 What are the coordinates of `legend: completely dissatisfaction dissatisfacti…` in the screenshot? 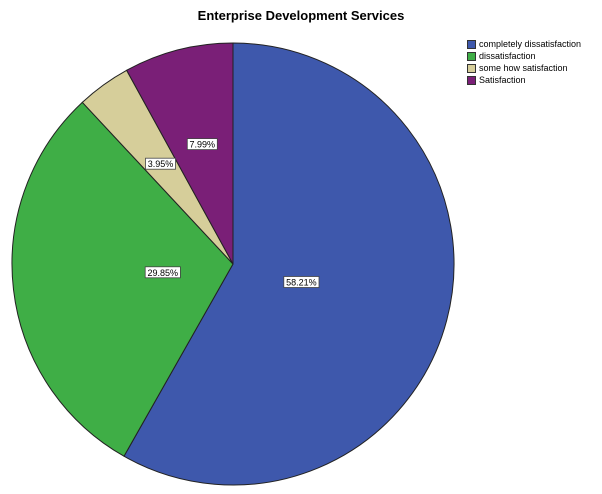 It's located at (524, 62).